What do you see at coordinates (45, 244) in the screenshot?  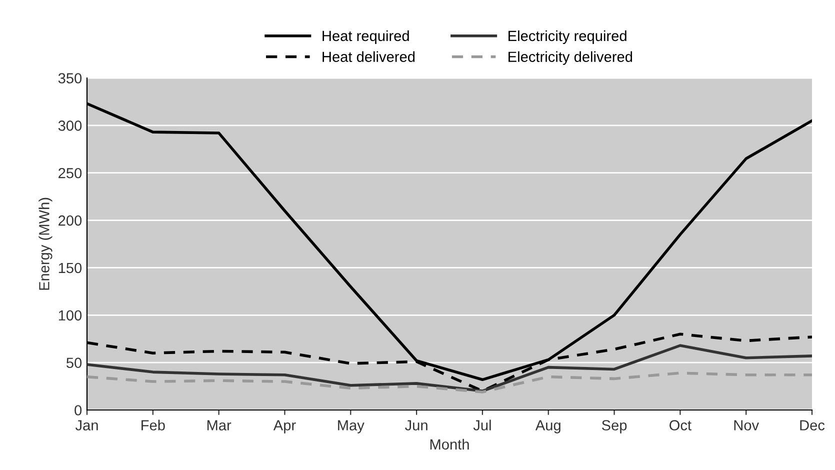 I see `y-axis-title: Energy (MWh)` at bounding box center [45, 244].